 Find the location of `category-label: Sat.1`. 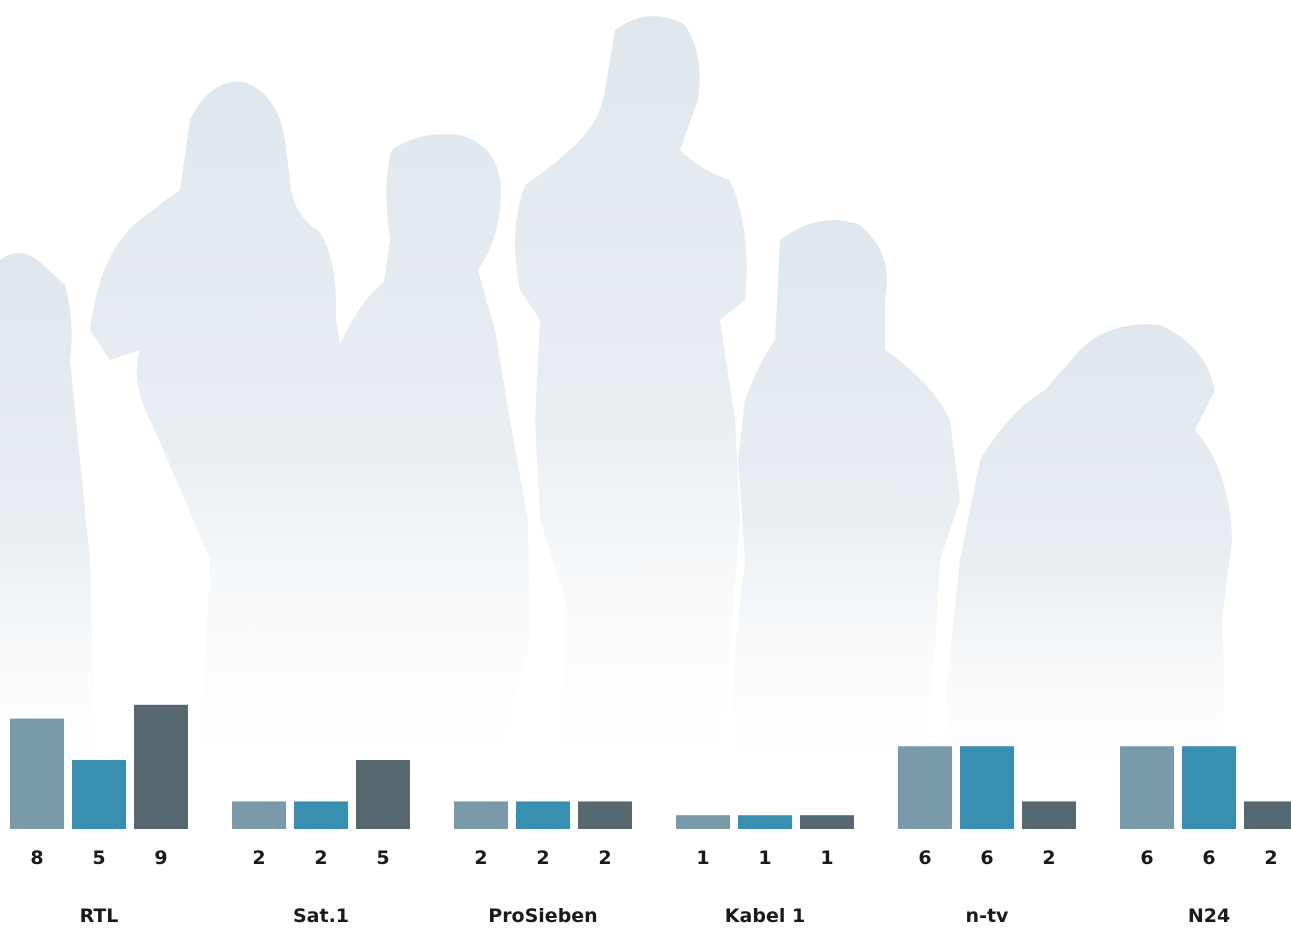

category-label: Sat.1 is located at coordinates (321, 916).